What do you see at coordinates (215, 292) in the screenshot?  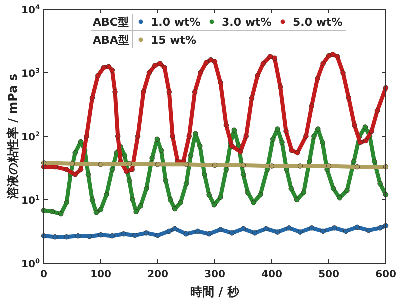 I see `xlabel: 時間 / 秒` at bounding box center [215, 292].